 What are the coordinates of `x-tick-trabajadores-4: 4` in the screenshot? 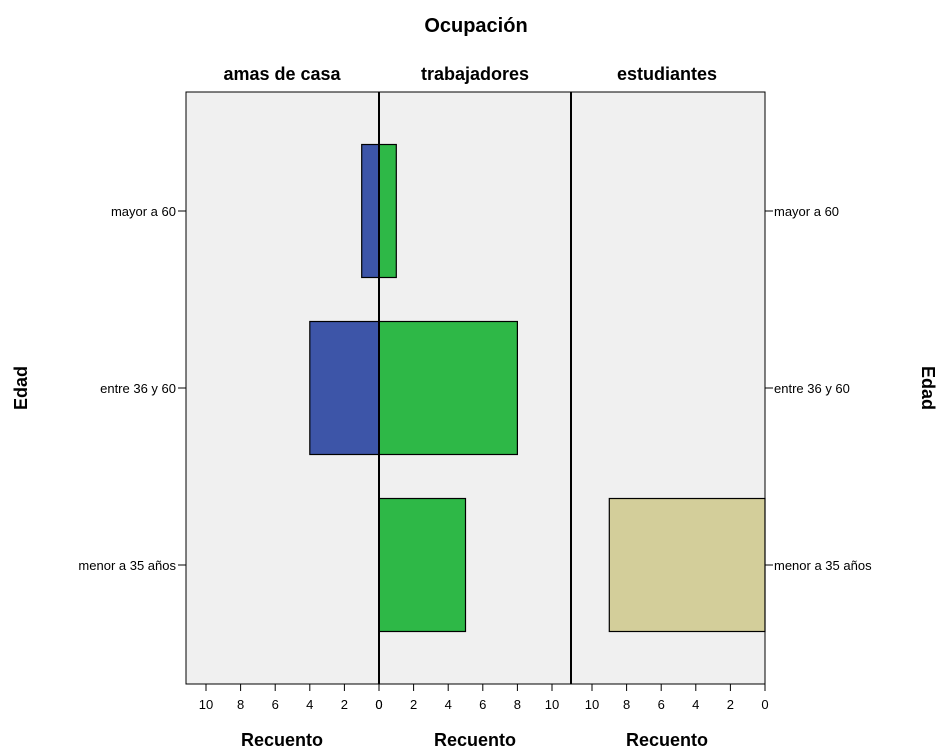 It's located at (448, 704).